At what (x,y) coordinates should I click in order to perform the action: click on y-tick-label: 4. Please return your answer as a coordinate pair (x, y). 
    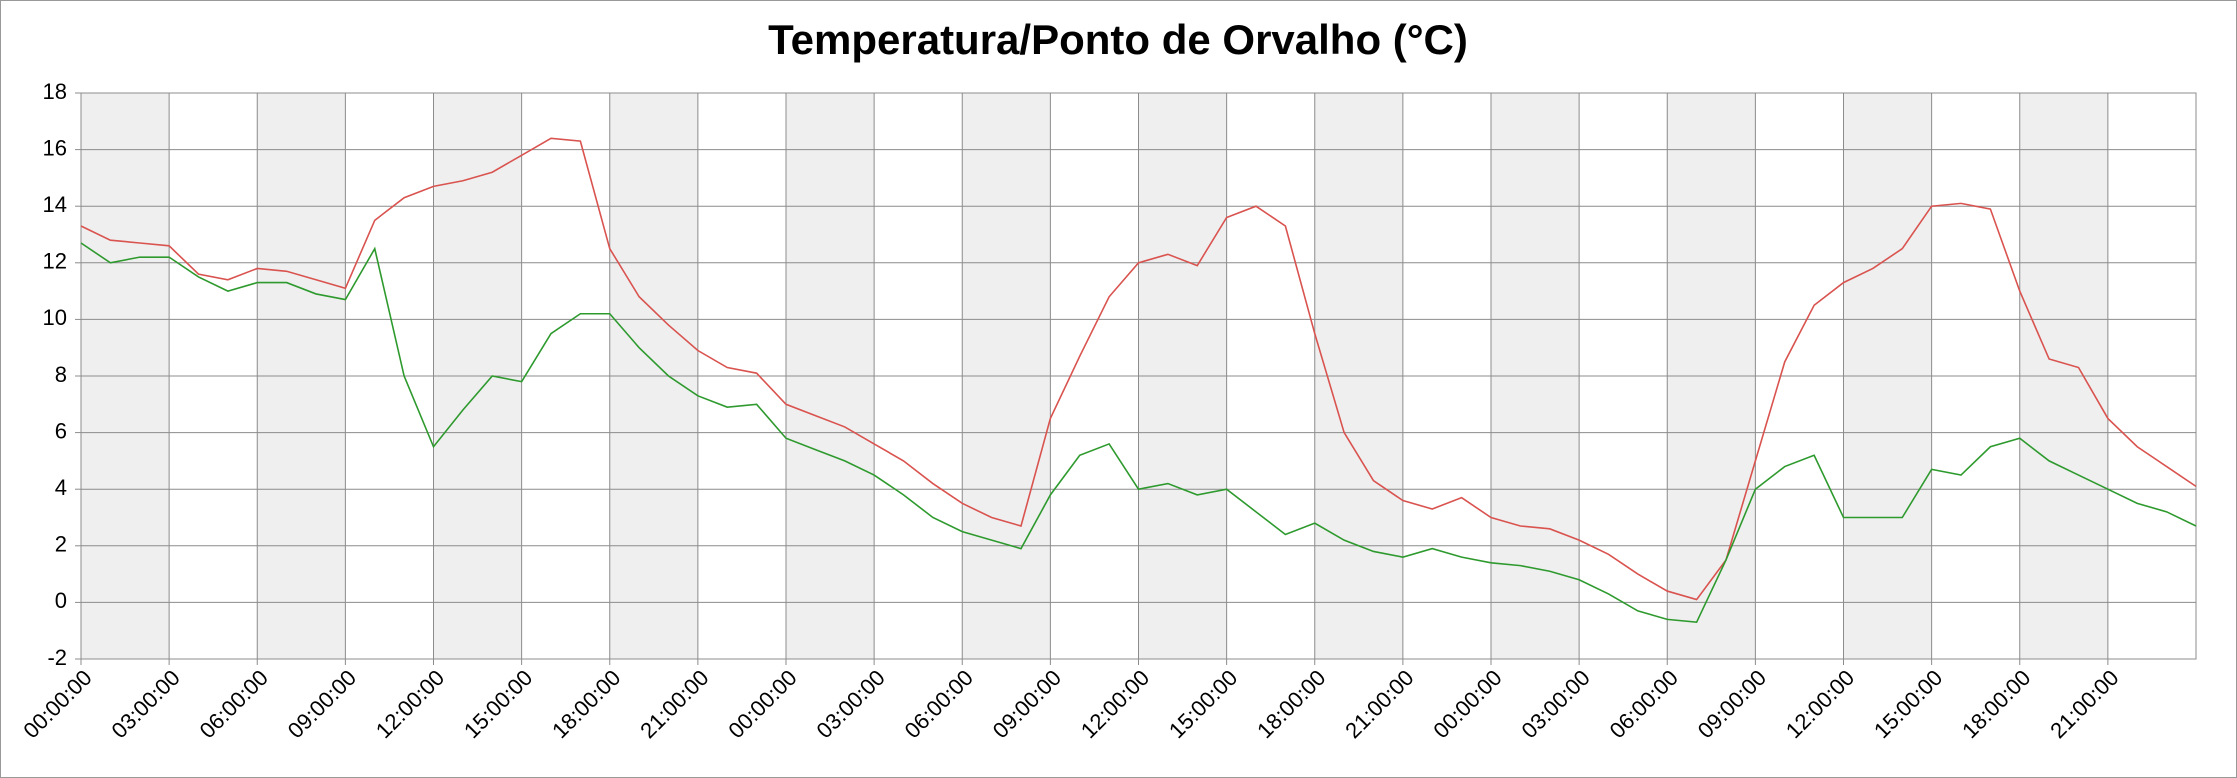
    Looking at the image, I should click on (61, 487).